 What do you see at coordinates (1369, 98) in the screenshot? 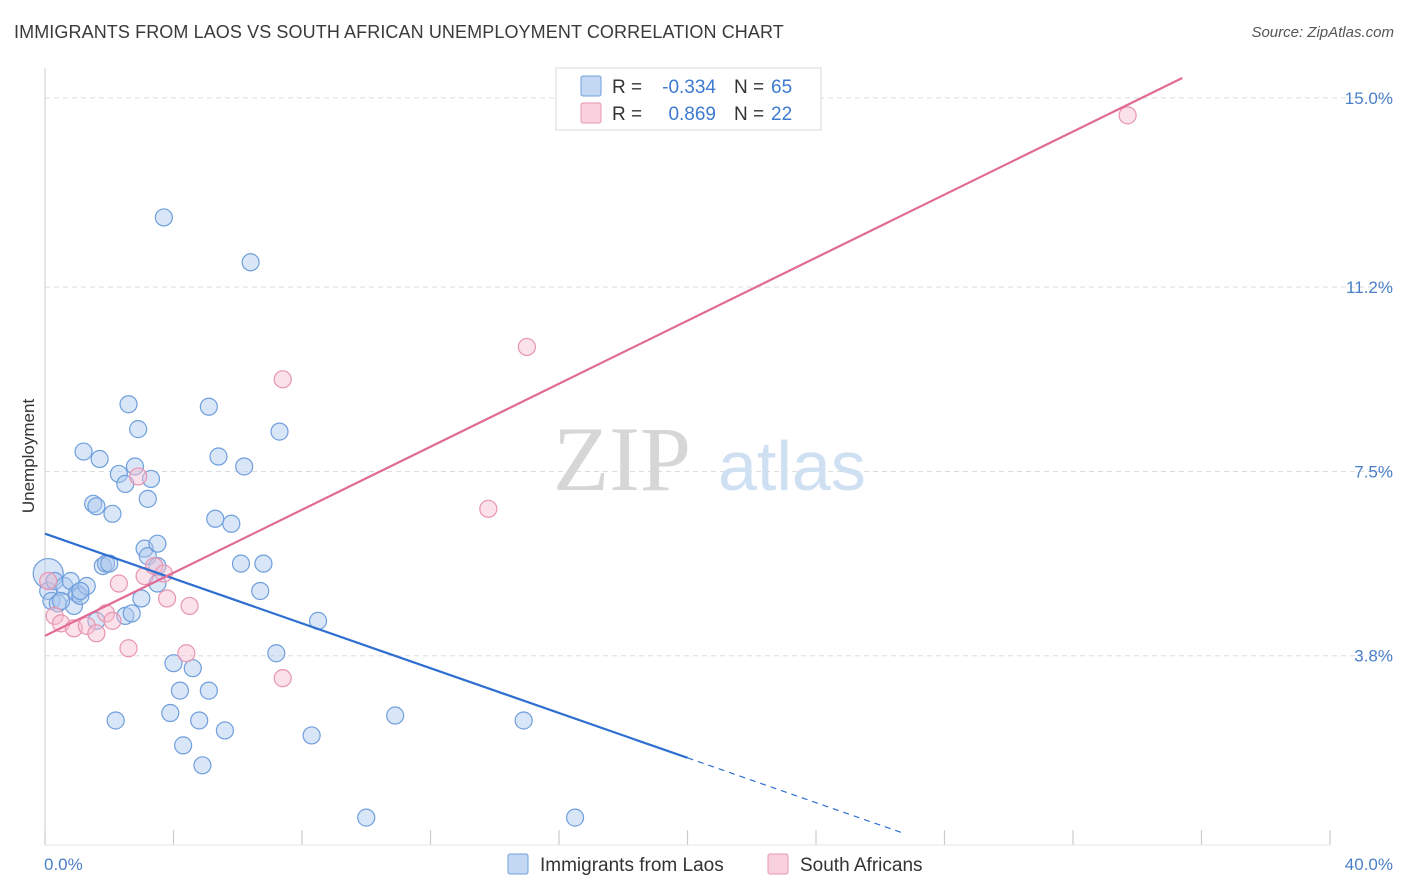
I see `y-tick-label: 15.0%` at bounding box center [1369, 98].